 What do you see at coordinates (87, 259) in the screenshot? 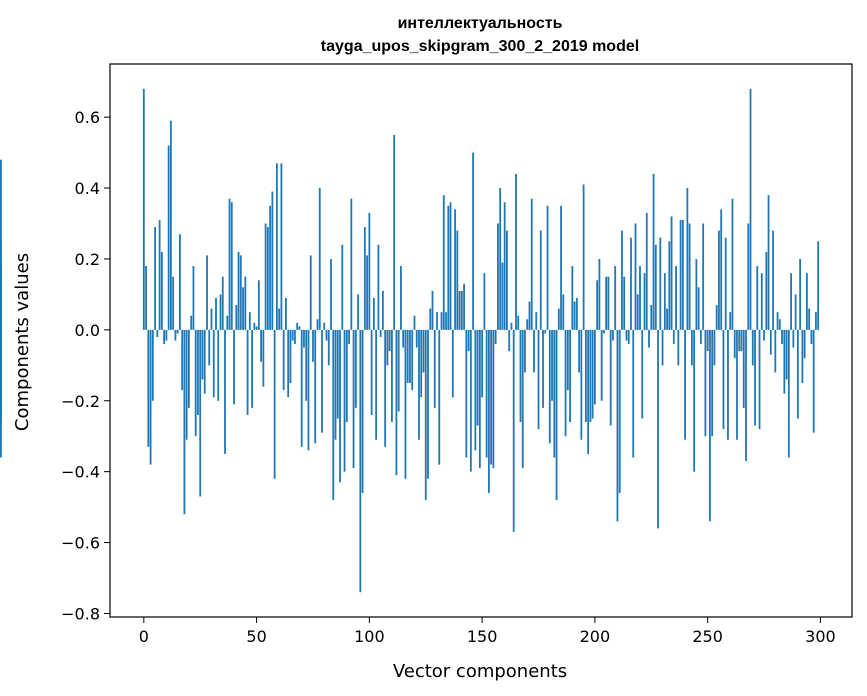
I see `y-tick-label: 0.2` at bounding box center [87, 259].